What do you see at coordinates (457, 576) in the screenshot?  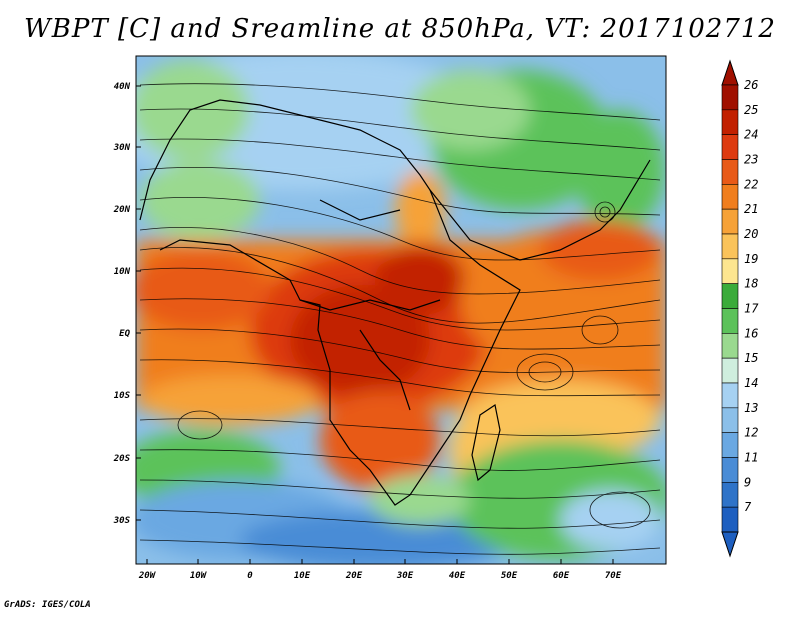 I see `lon-label-40e: 40E` at bounding box center [457, 576].